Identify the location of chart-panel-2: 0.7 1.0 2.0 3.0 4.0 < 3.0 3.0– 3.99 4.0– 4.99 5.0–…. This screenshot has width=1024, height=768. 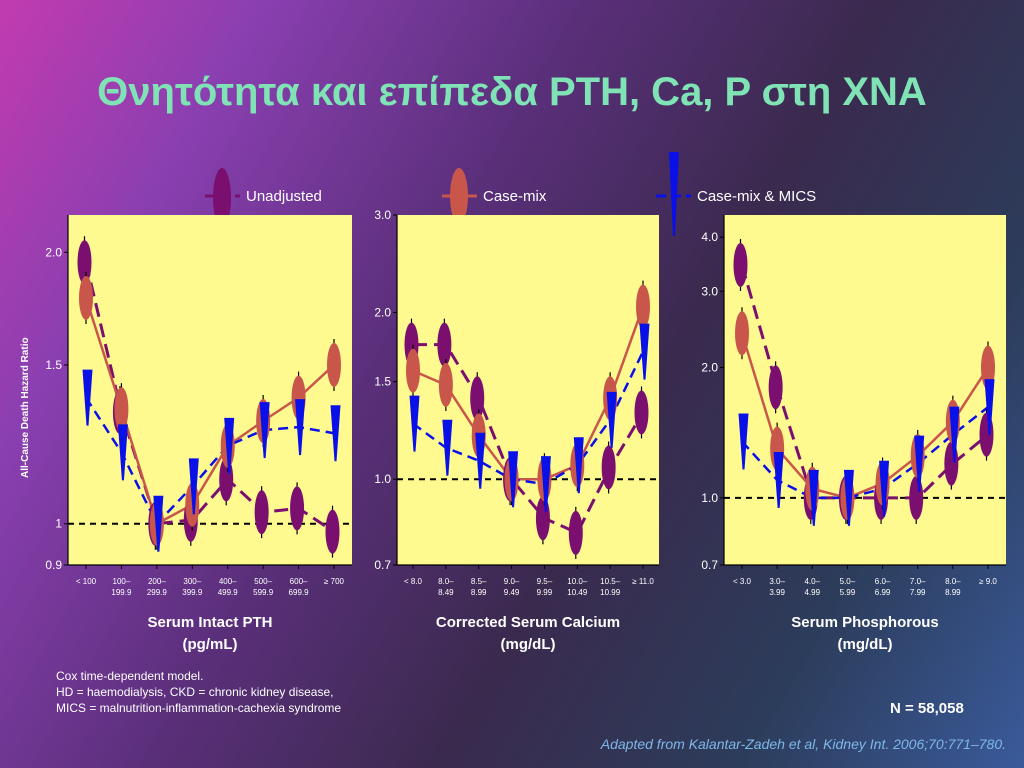
(853, 406).